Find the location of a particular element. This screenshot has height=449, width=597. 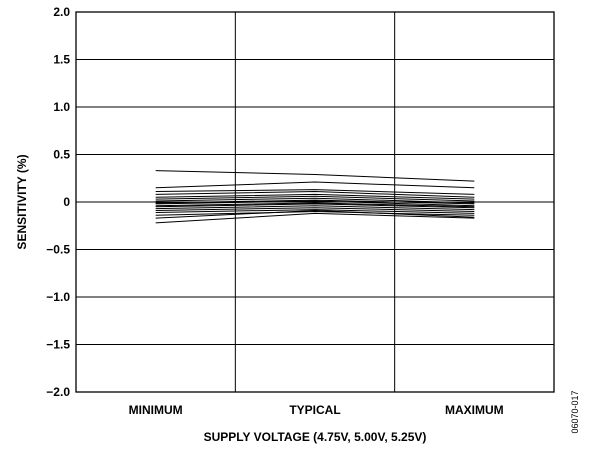

y-tick-label: 0.5 is located at coordinates (61, 155).